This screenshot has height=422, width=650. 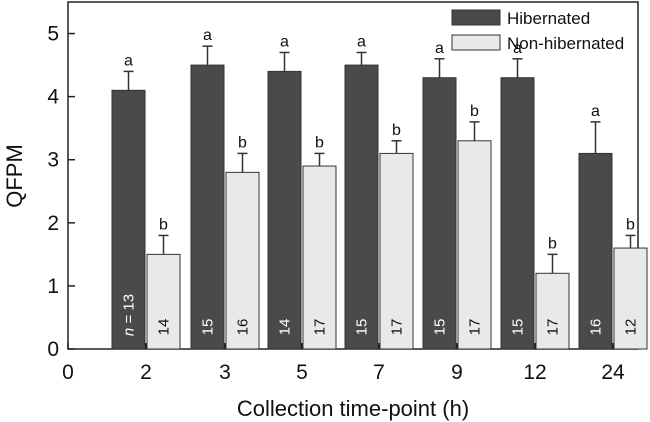 What do you see at coordinates (53, 349) in the screenshot?
I see `y-tick-label: 0` at bounding box center [53, 349].